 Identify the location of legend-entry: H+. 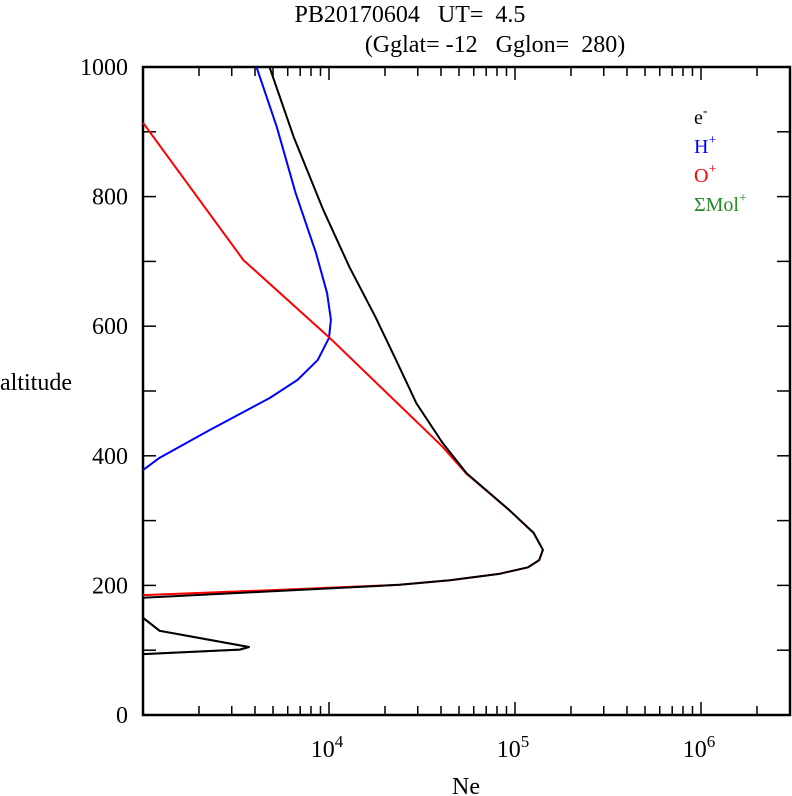
(705, 145).